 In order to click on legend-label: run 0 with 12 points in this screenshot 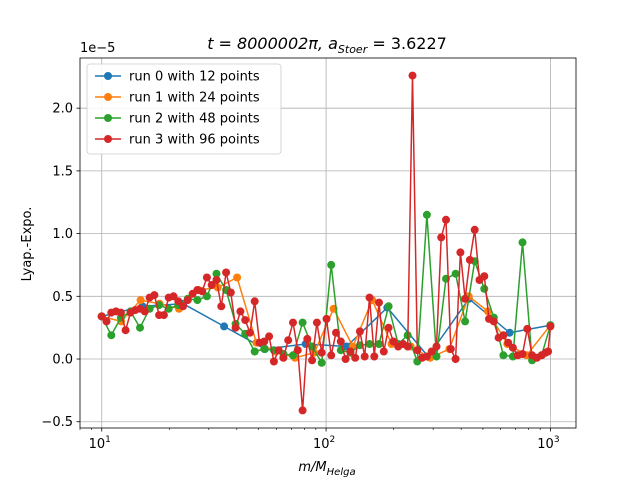, I will do `click(194, 77)`.